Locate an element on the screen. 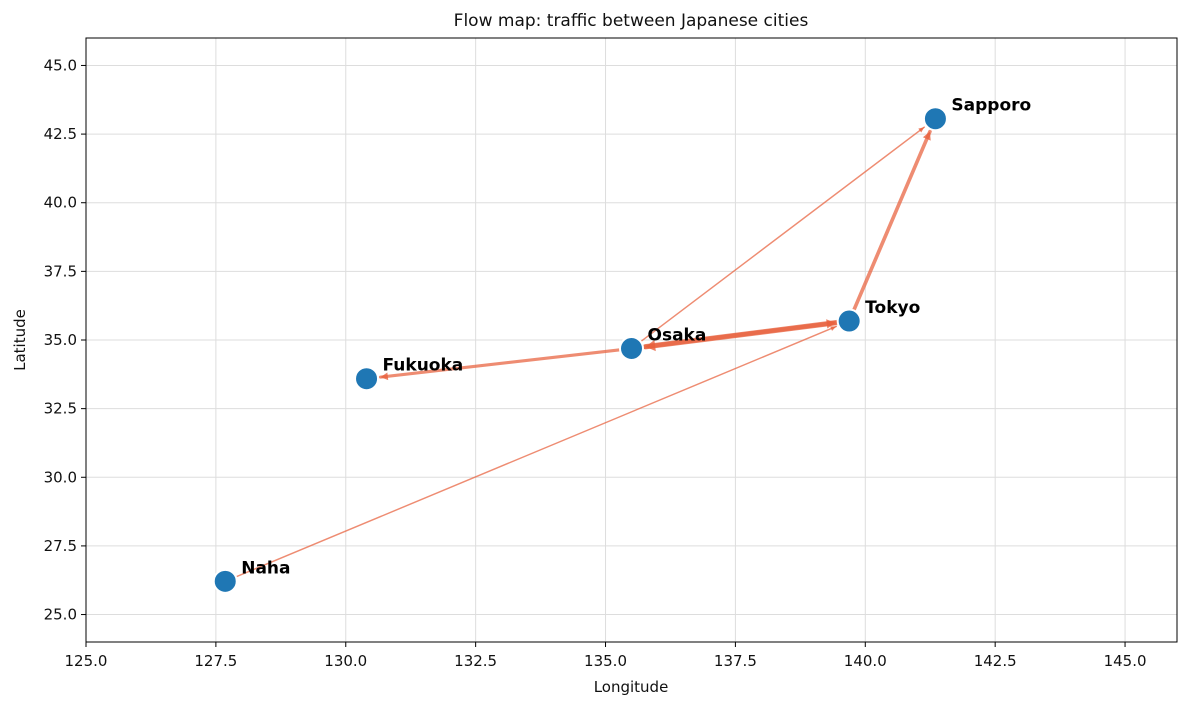  x-tick-label: 125.0 is located at coordinates (86, 661).